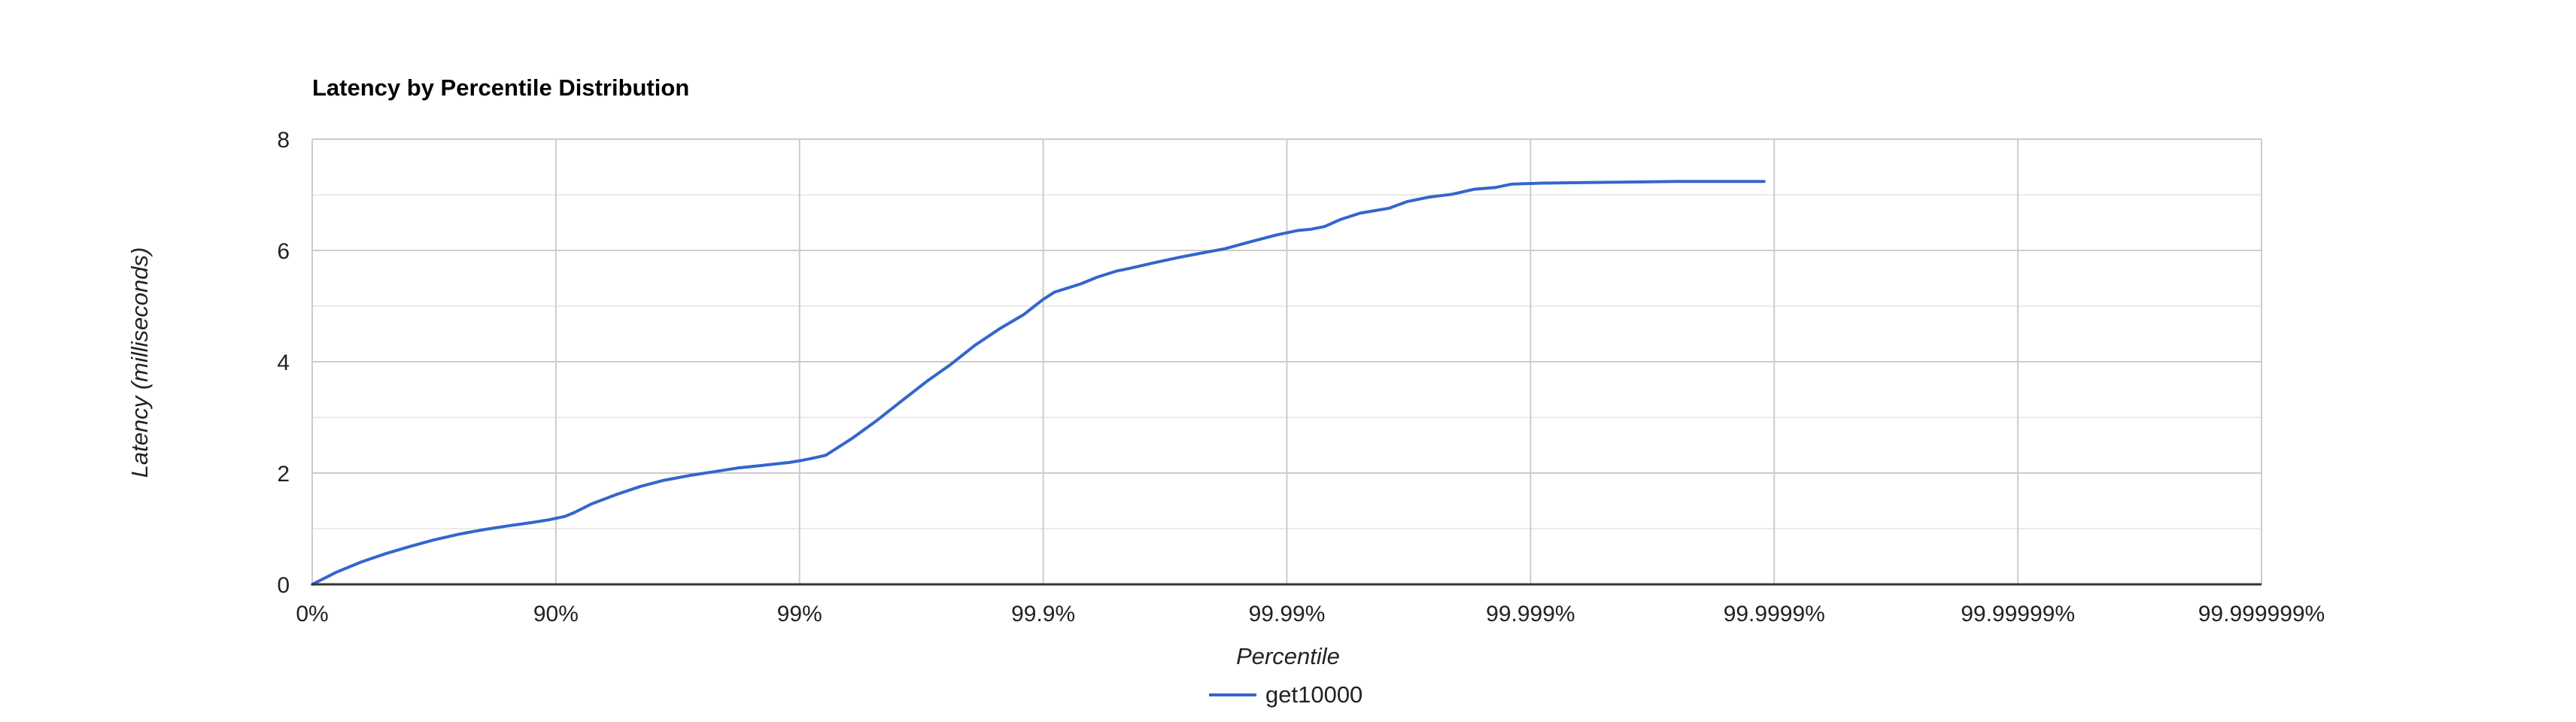  I want to click on x-tick-label: 99.9999%, so click(1774, 614).